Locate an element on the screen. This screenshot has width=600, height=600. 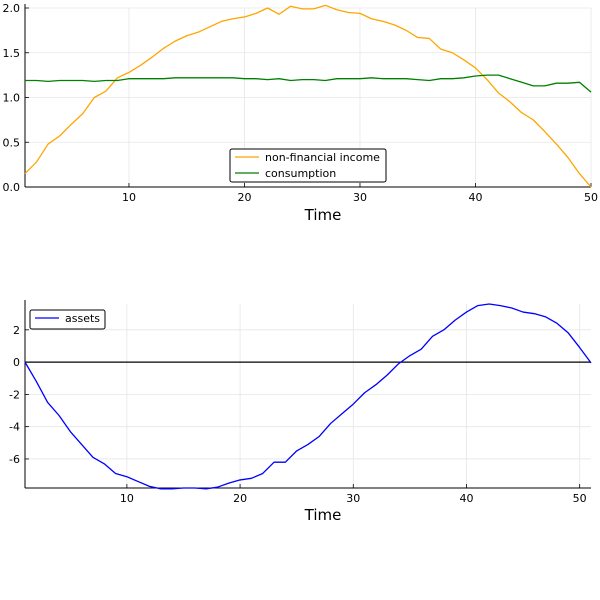
legend-label: non-financial income is located at coordinates (322, 157).